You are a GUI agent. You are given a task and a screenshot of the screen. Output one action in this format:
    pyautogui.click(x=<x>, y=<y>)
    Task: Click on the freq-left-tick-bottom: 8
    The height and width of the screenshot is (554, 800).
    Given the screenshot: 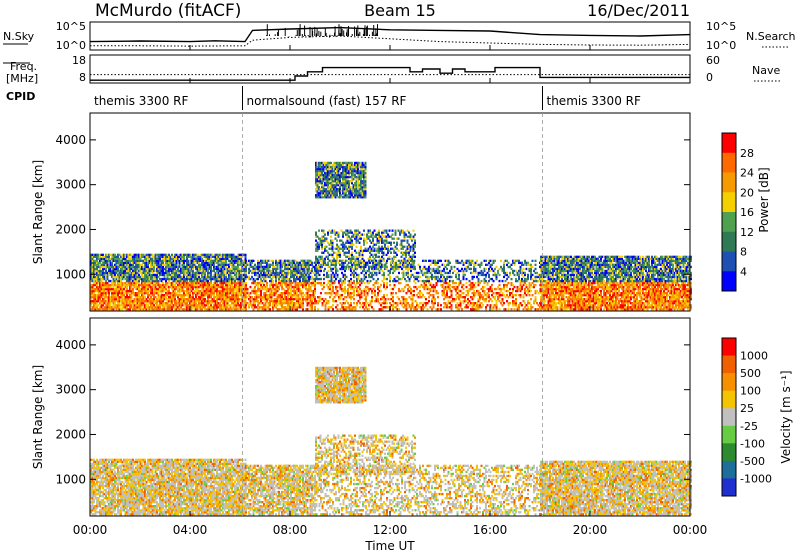 What is the action you would take?
    pyautogui.click(x=82, y=77)
    